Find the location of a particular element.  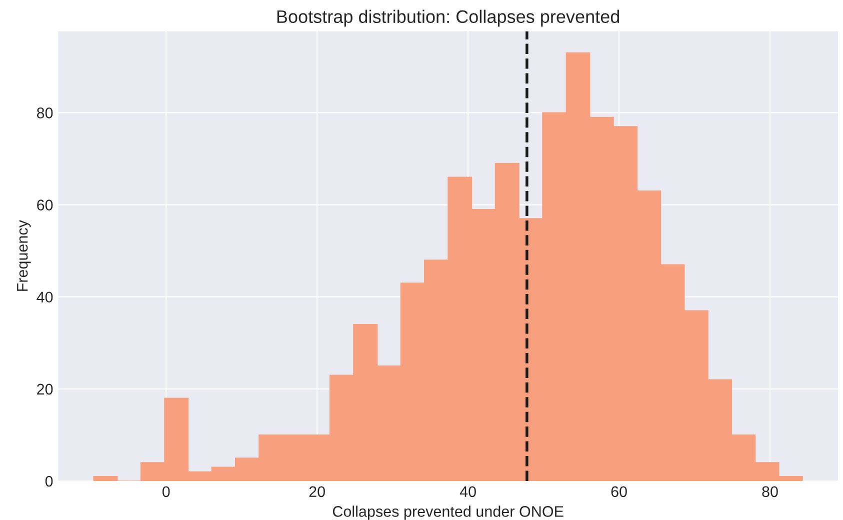

y-tick-label: 40 is located at coordinates (44, 297).